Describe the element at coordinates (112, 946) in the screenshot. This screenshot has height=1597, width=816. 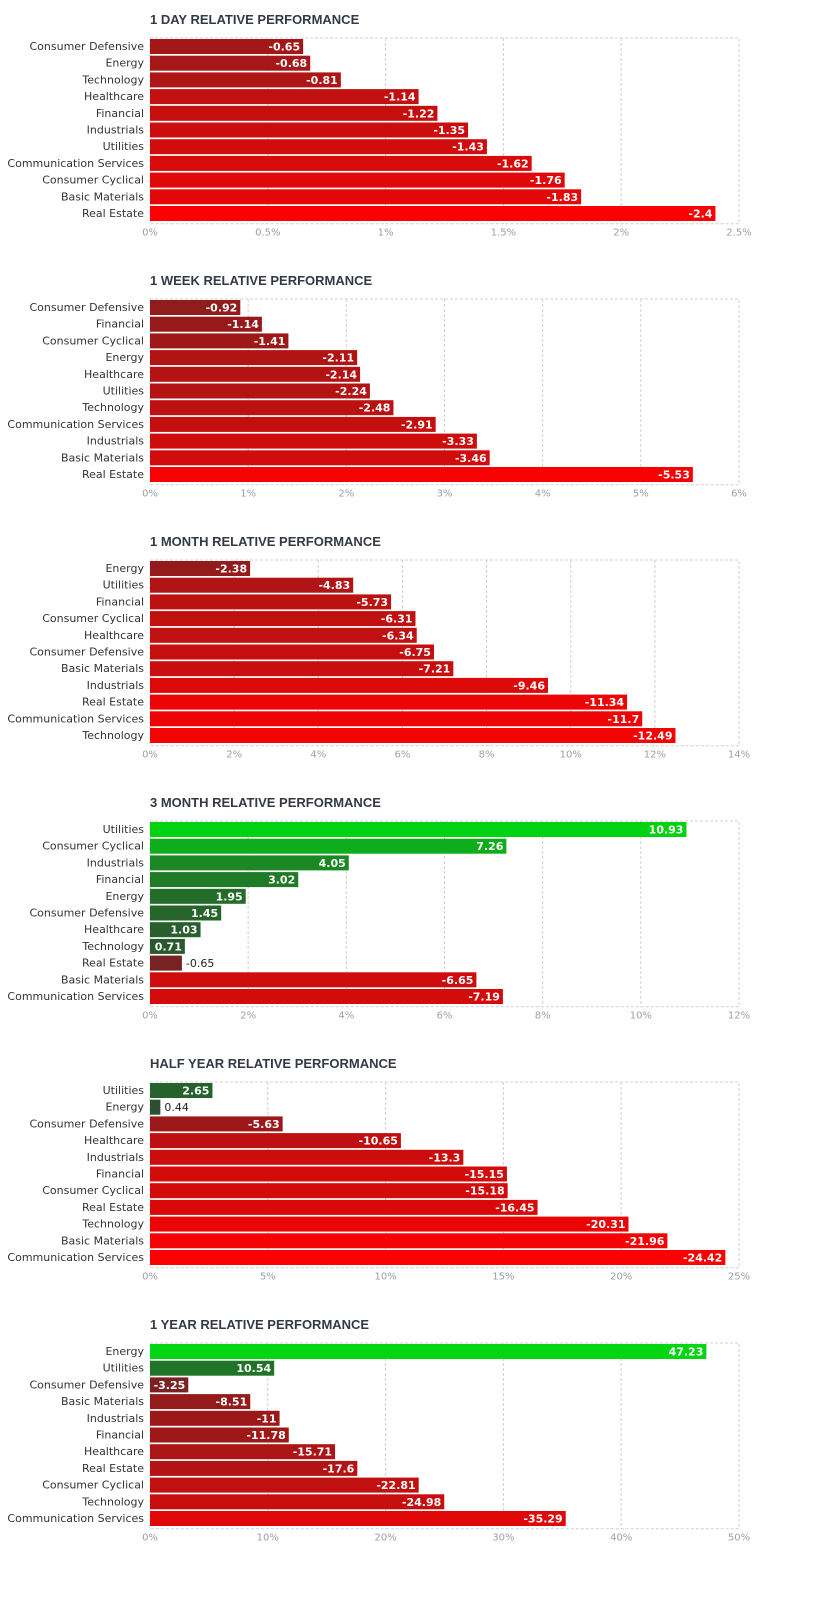
I see `category-label: Technology` at that location.